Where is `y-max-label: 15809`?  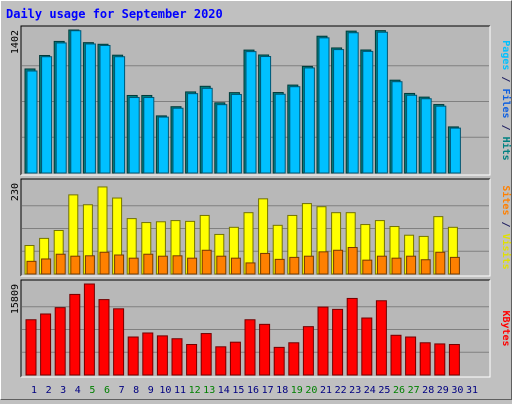 y-max-label: 15809 is located at coordinates (15, 299).